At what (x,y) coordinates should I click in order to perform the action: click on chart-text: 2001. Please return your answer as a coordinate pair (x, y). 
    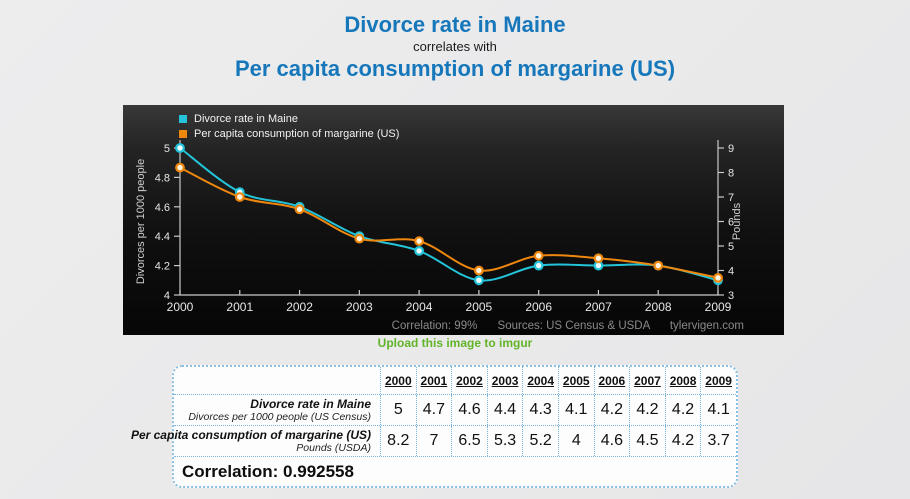
    Looking at the image, I should click on (239, 307).